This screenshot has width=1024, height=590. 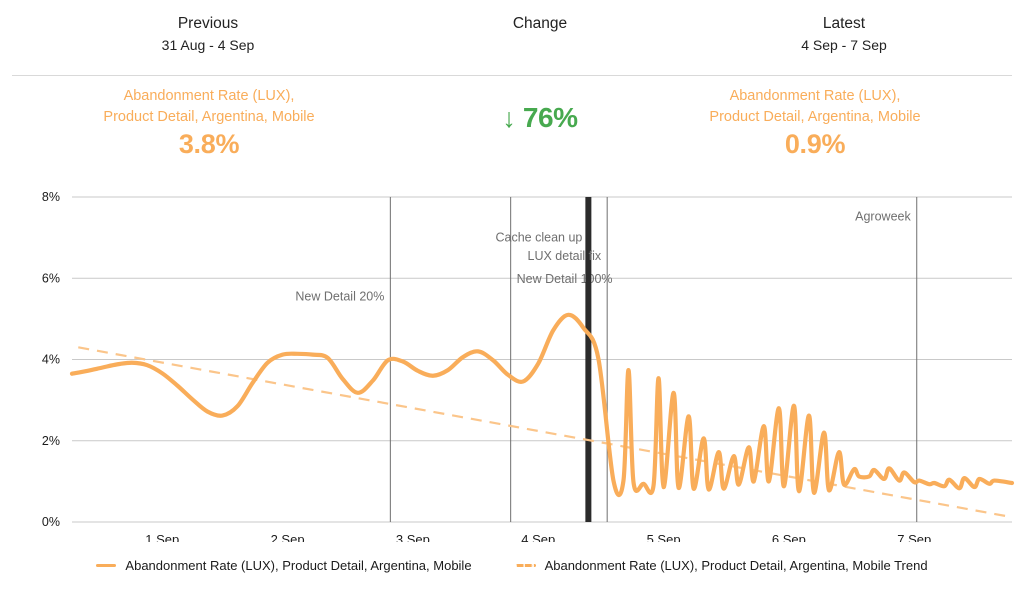 What do you see at coordinates (106, 565) in the screenshot?
I see `legend-swatch-solid-icon` at bounding box center [106, 565].